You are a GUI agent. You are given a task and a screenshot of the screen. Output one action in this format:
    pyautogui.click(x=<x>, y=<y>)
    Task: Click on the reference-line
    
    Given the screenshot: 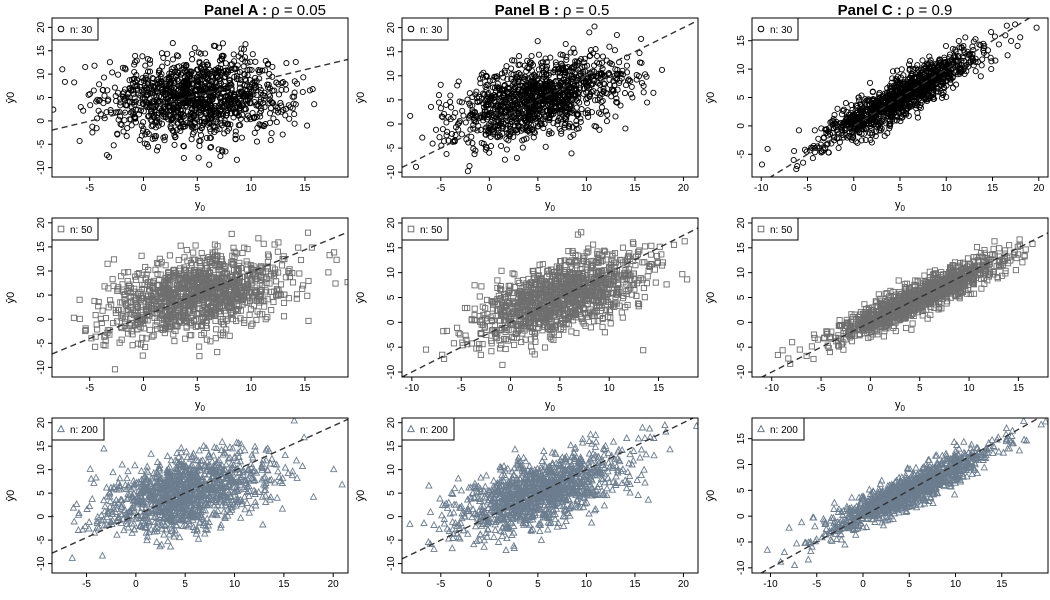 What is the action you would take?
    pyautogui.click(x=200, y=293)
    